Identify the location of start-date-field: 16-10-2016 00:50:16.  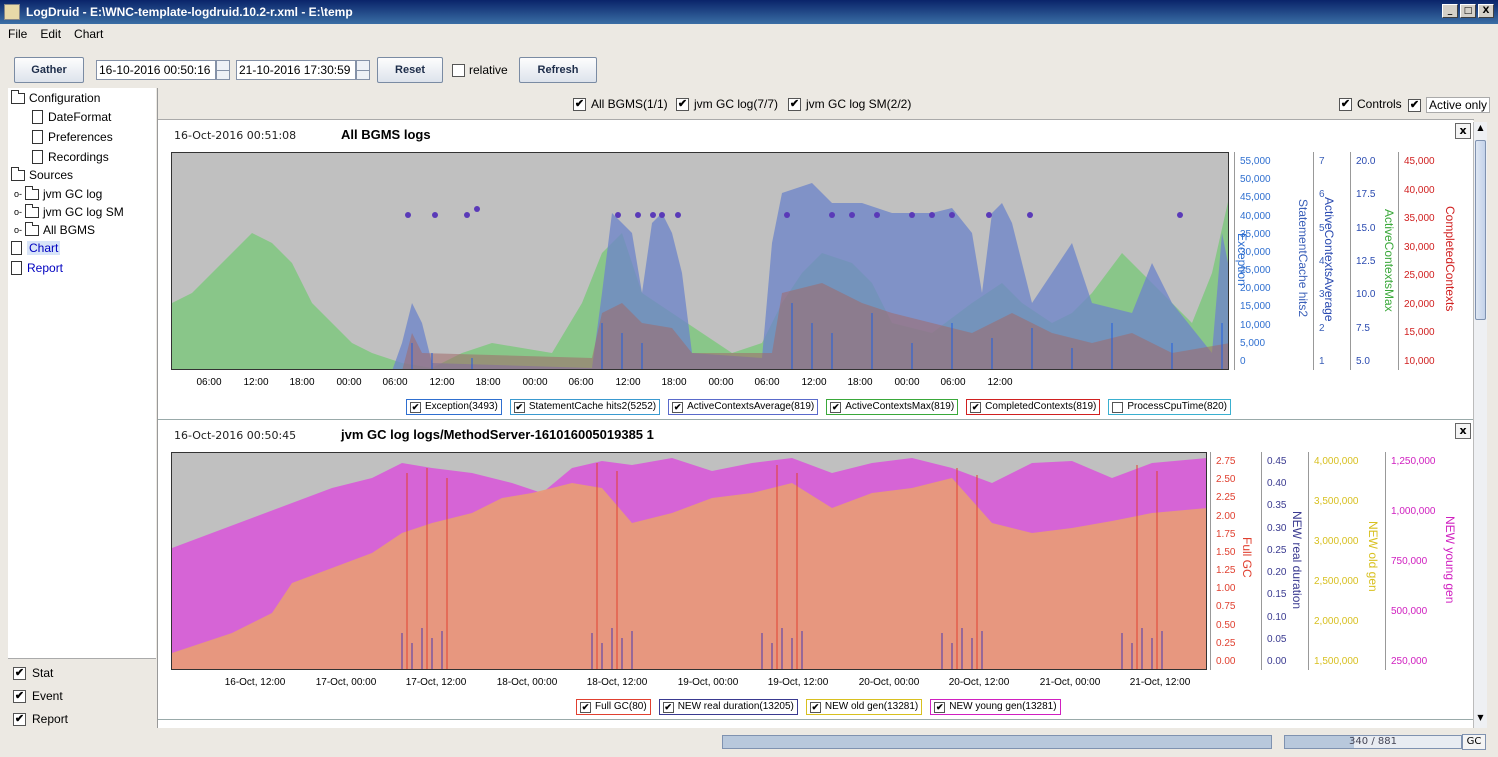
(156, 70).